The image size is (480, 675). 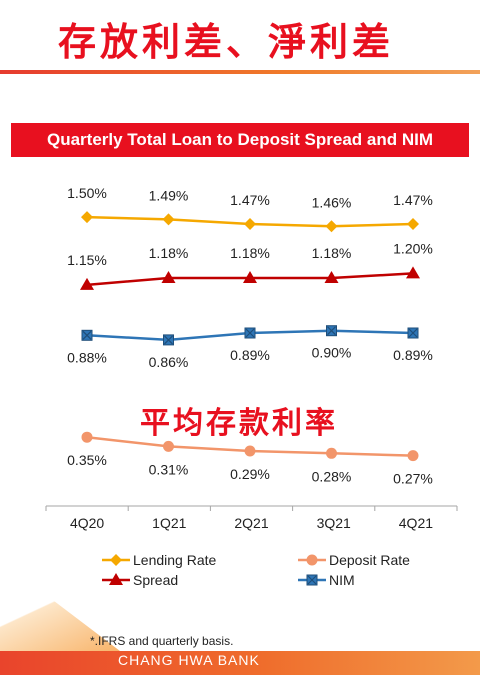 What do you see at coordinates (332, 202) in the screenshot?
I see `lending-rate-data-label: 1.46%` at bounding box center [332, 202].